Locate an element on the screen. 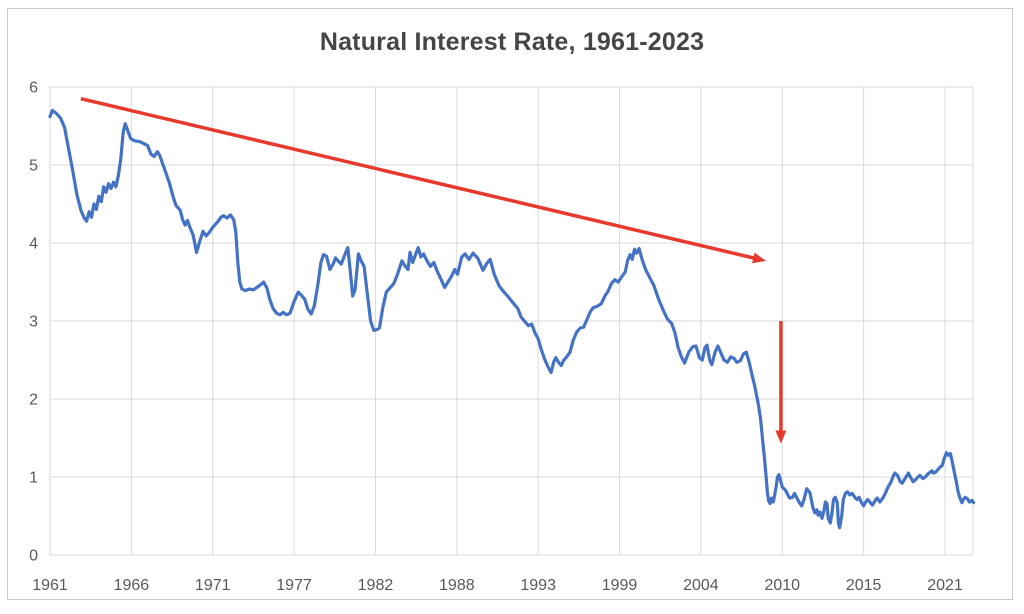 The height and width of the screenshot is (614, 1024). x-axis-tick-label: 2004 is located at coordinates (701, 585).